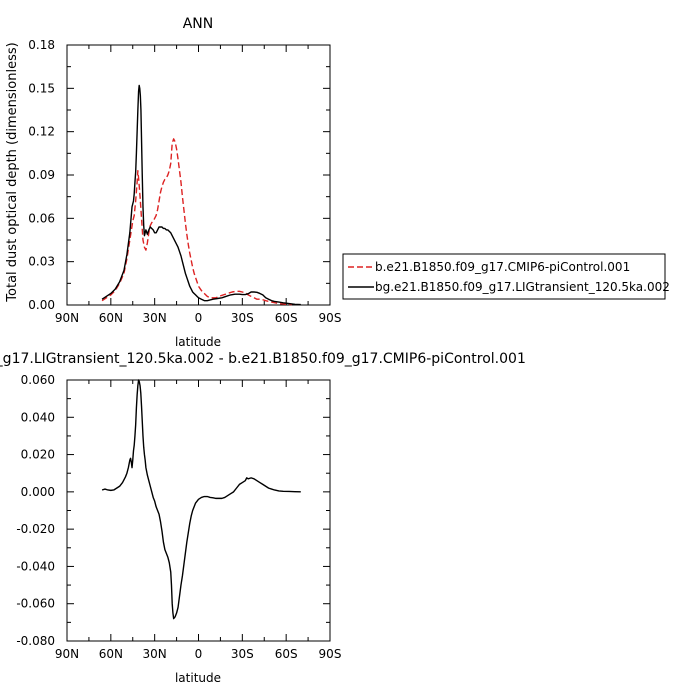 Image resolution: width=700 pixels, height=700 pixels. Describe the element at coordinates (35, 604) in the screenshot. I see `y-tick-label: -0.060` at that location.